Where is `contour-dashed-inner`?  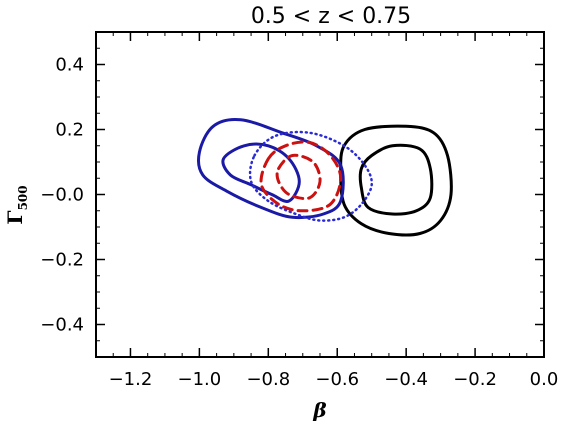 contour-dashed-inner is located at coordinates (298, 177).